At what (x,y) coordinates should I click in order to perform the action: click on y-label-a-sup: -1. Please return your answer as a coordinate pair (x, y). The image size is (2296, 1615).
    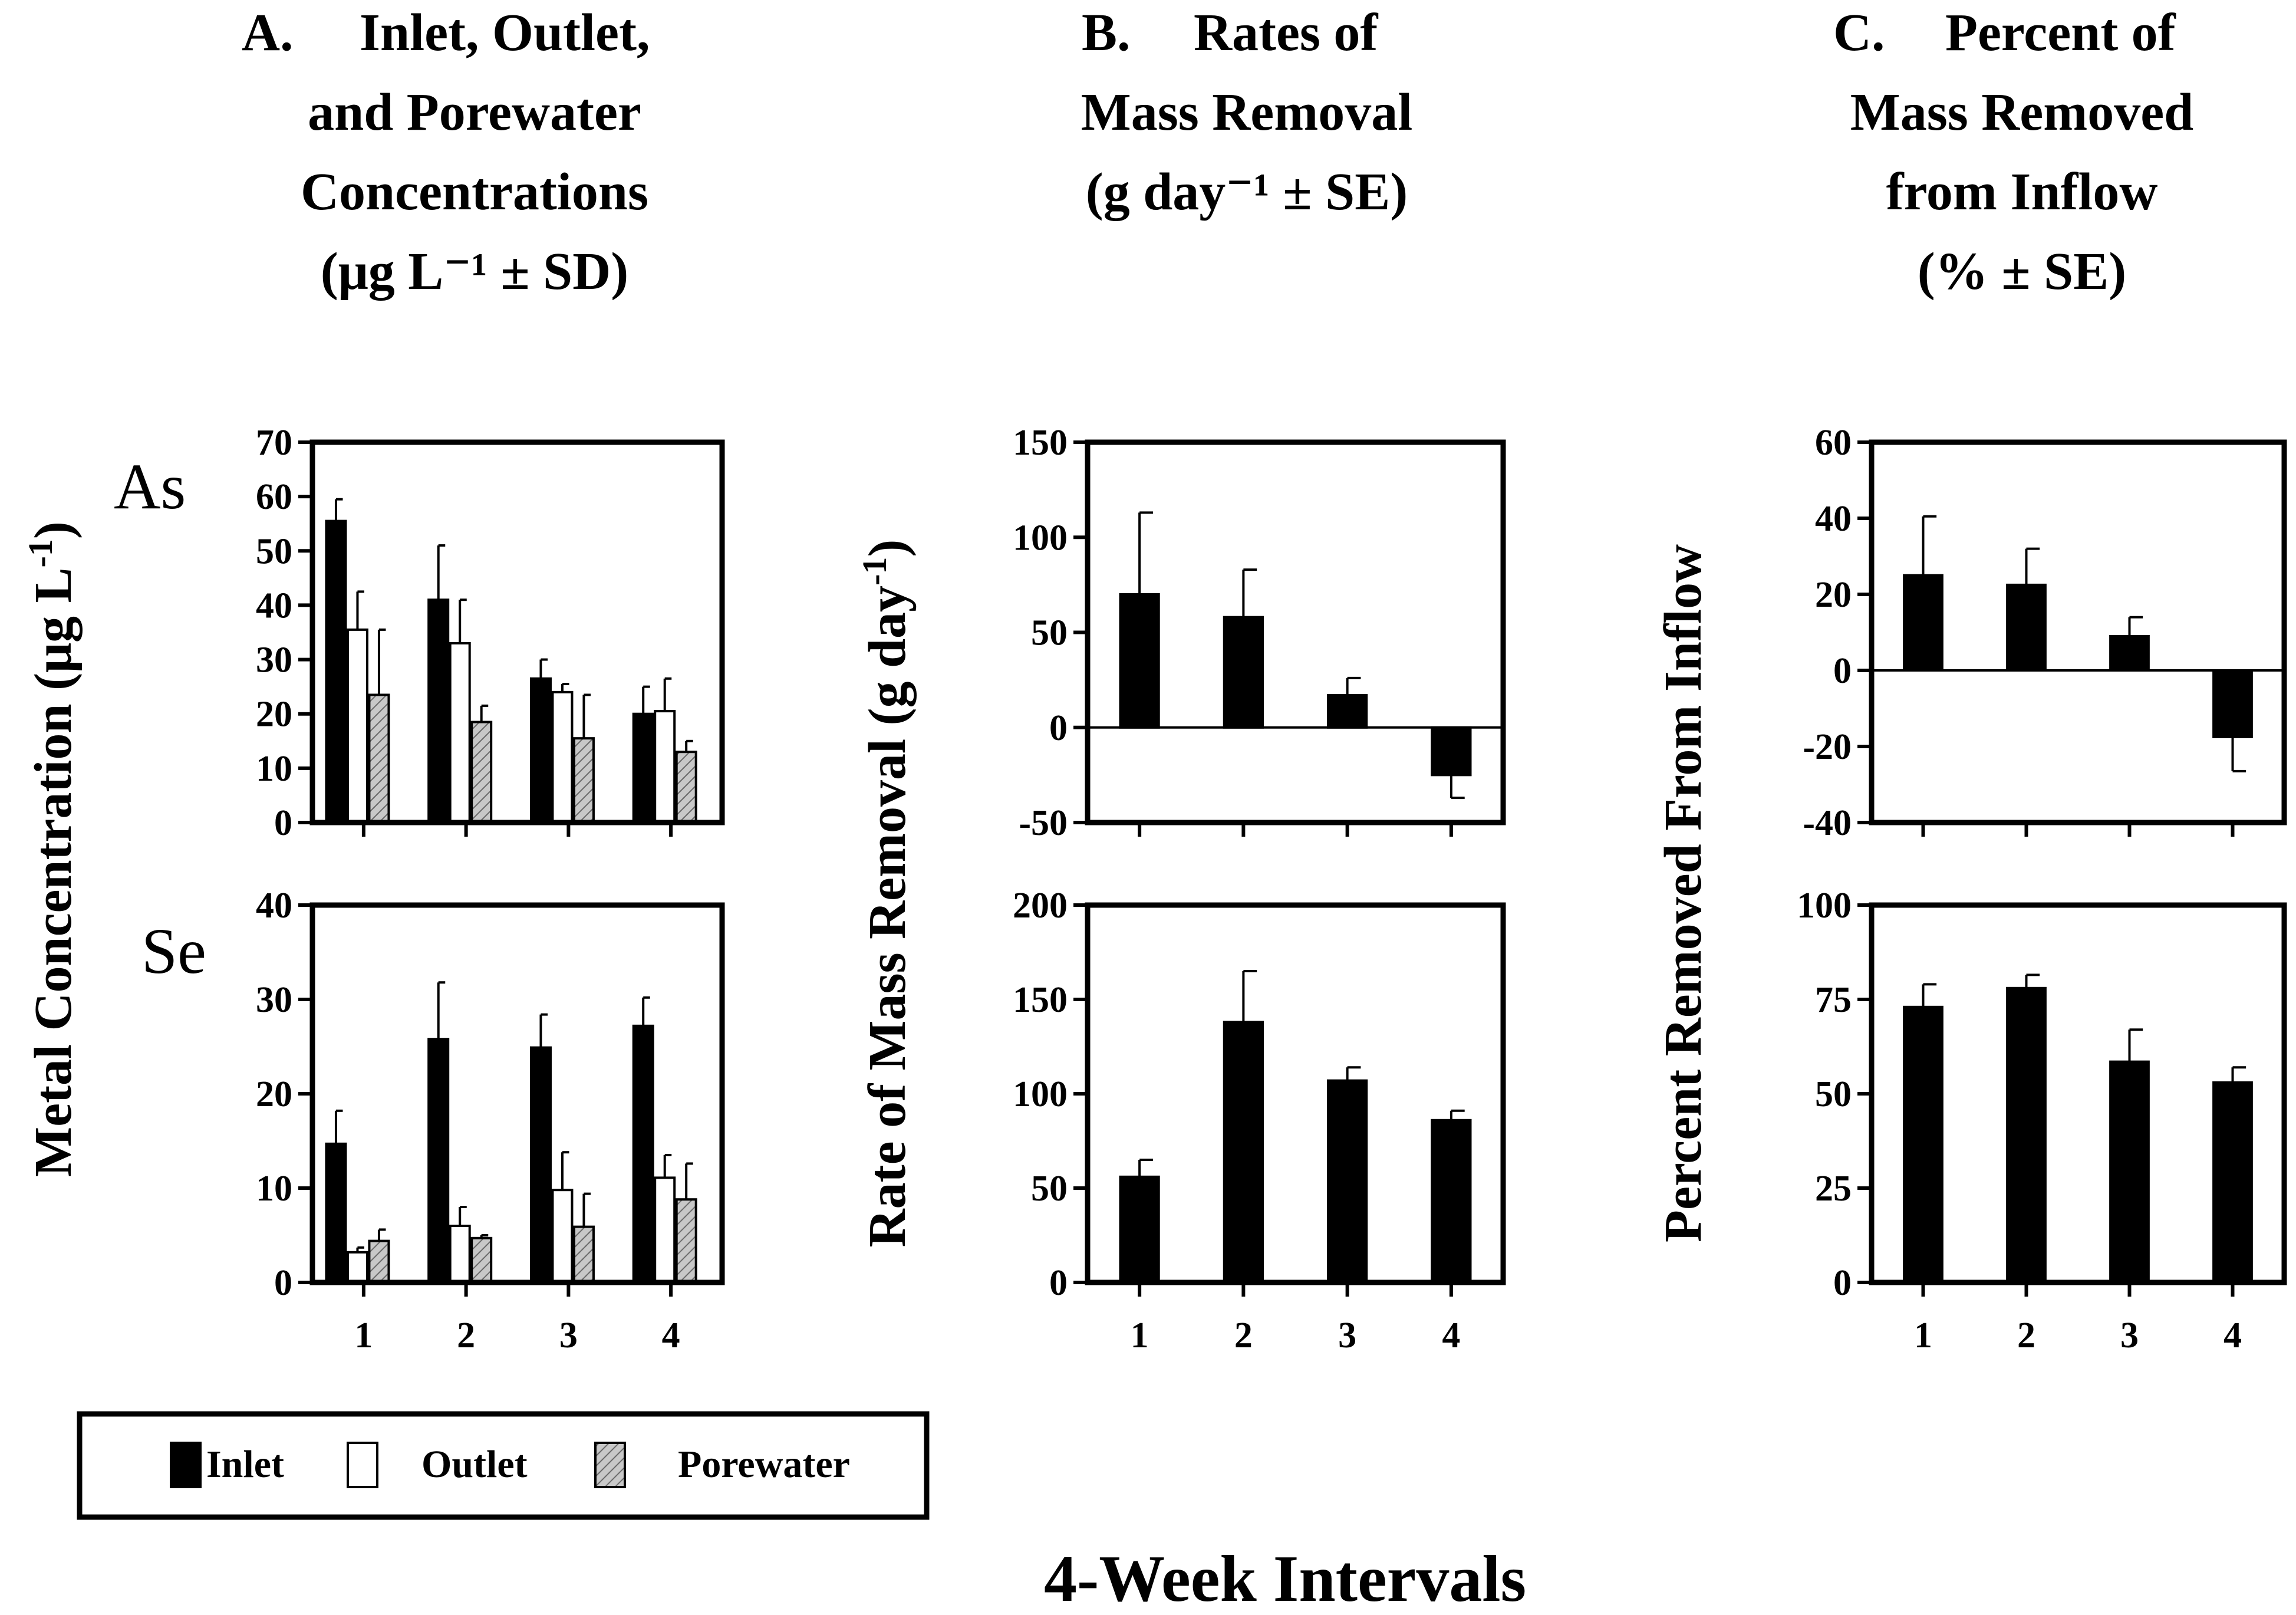
    Looking at the image, I should click on (40, 553).